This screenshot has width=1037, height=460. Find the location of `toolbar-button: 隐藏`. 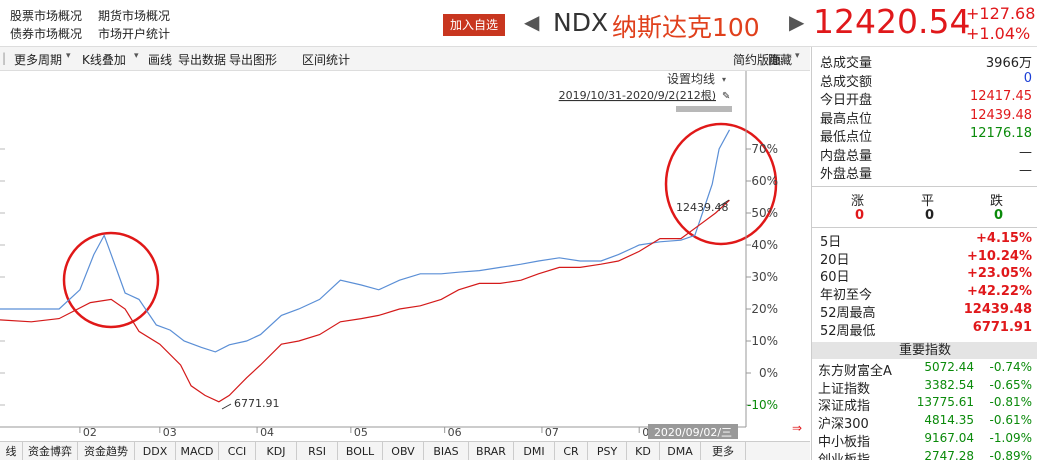

toolbar-button: 隐藏 is located at coordinates (780, 60).